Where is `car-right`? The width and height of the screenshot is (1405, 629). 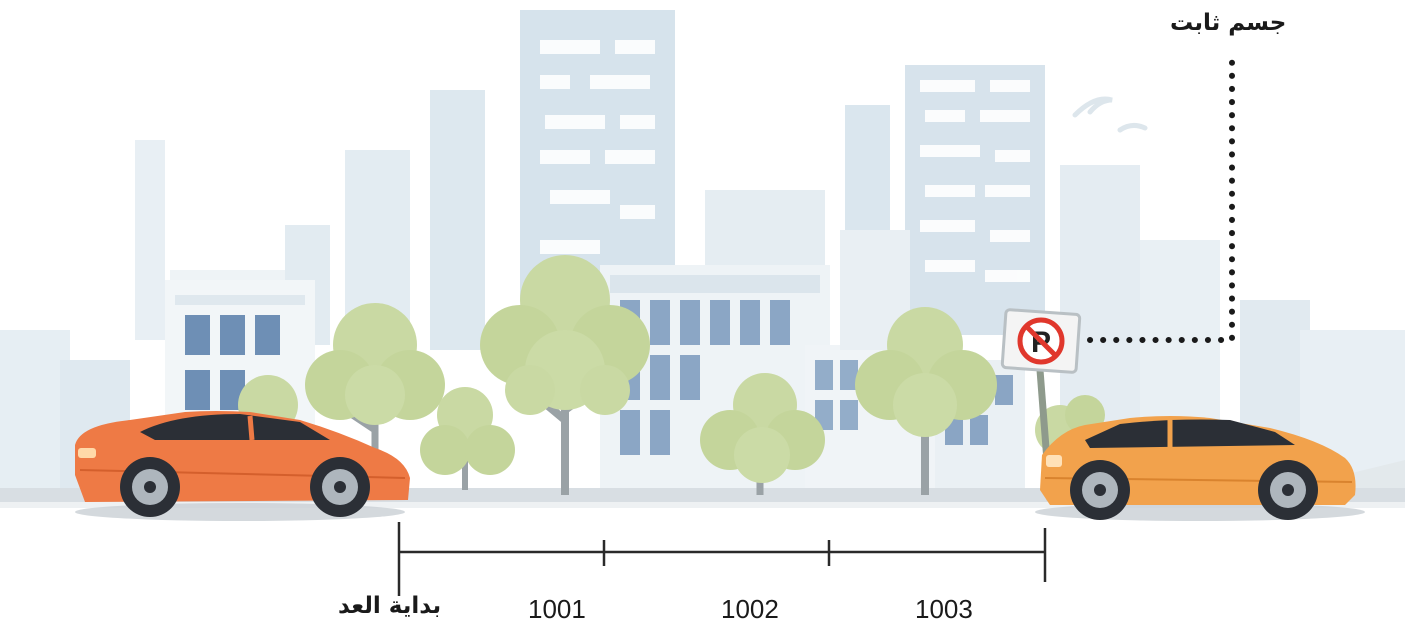
car-right is located at coordinates (1200, 468).